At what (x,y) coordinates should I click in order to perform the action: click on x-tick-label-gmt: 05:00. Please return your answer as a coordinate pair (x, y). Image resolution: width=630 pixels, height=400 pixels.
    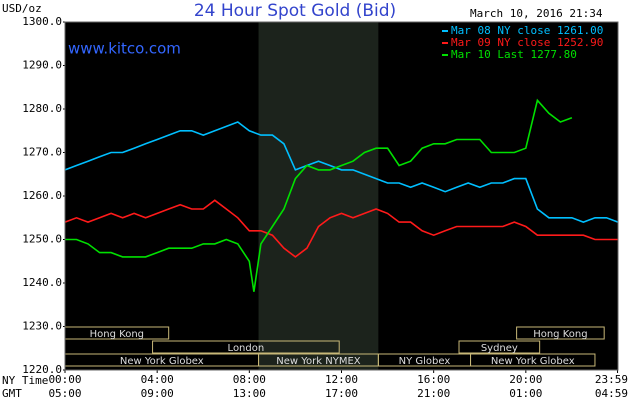
    Looking at the image, I should click on (64, 393).